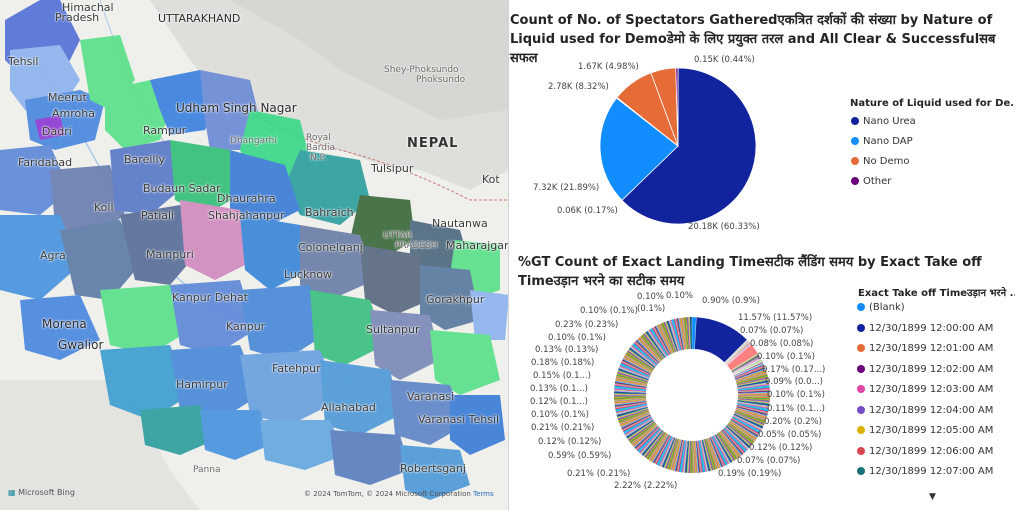 The image size is (1015, 510). What do you see at coordinates (677, 107) in the screenshot?
I see `pie-slice` at bounding box center [677, 107].